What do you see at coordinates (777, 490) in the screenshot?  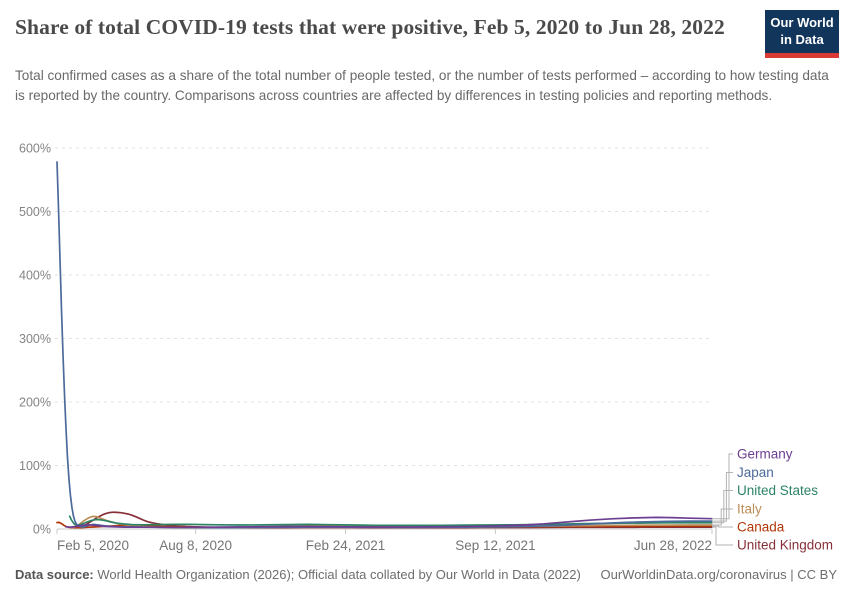 I see `legend-label-united-states: United States` at bounding box center [777, 490].